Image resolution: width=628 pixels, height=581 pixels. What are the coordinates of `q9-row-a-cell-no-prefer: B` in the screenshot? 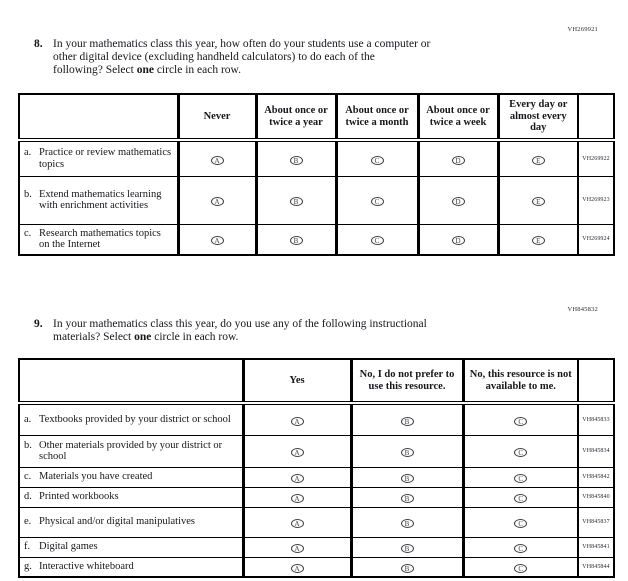 It's located at (406, 419).